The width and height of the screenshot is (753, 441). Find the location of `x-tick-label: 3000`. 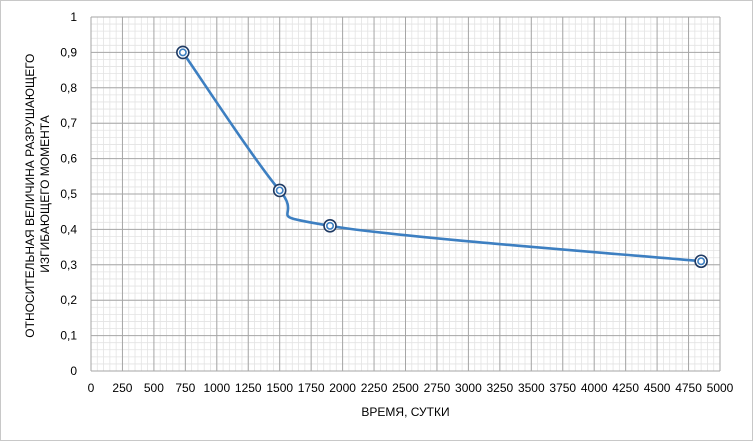

x-tick-label: 3000 is located at coordinates (468, 388).